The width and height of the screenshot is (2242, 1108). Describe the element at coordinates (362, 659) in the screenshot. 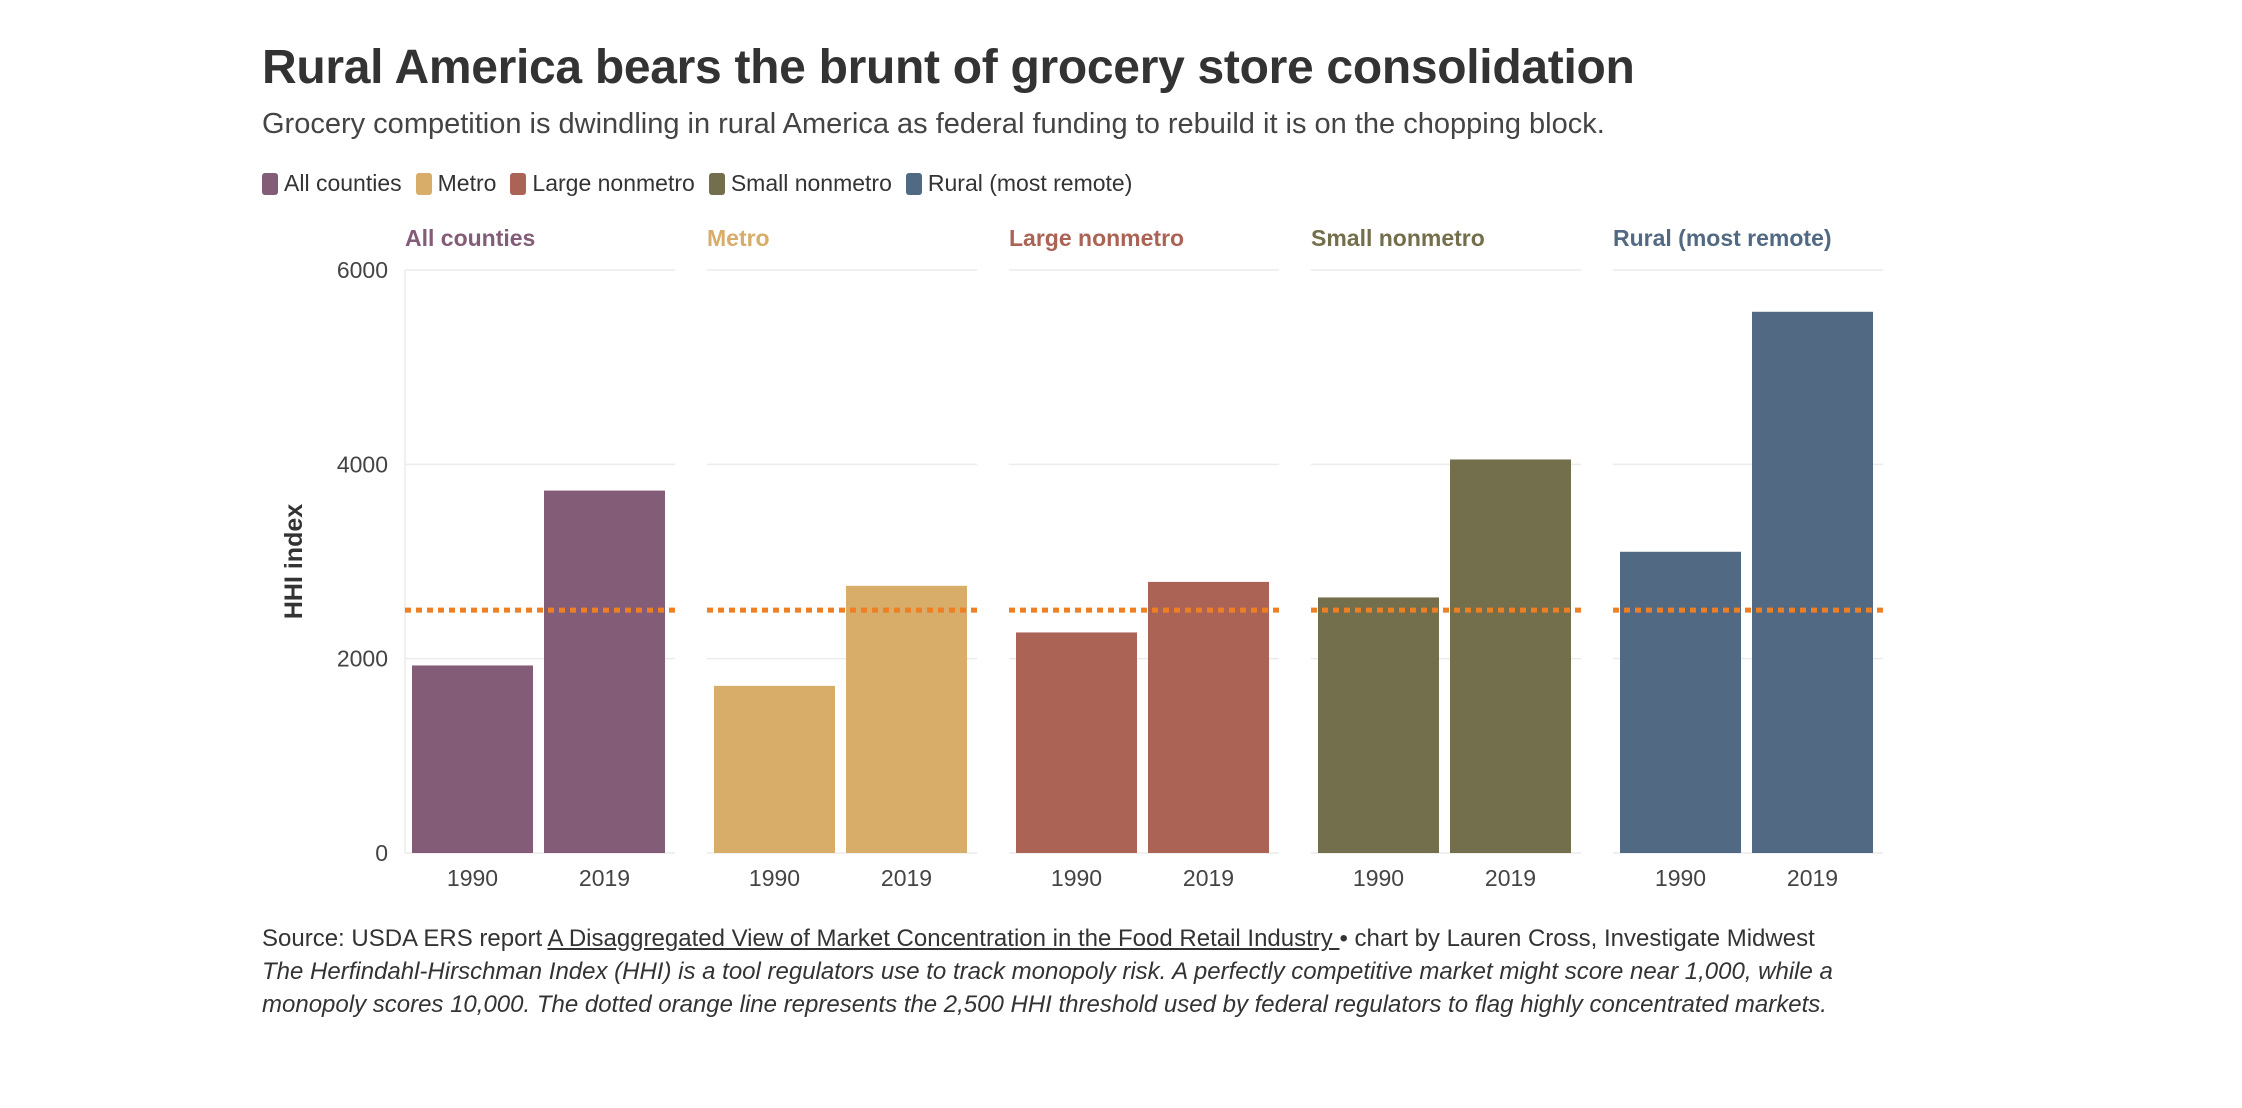

I see `y-tick-label: 2000` at that location.